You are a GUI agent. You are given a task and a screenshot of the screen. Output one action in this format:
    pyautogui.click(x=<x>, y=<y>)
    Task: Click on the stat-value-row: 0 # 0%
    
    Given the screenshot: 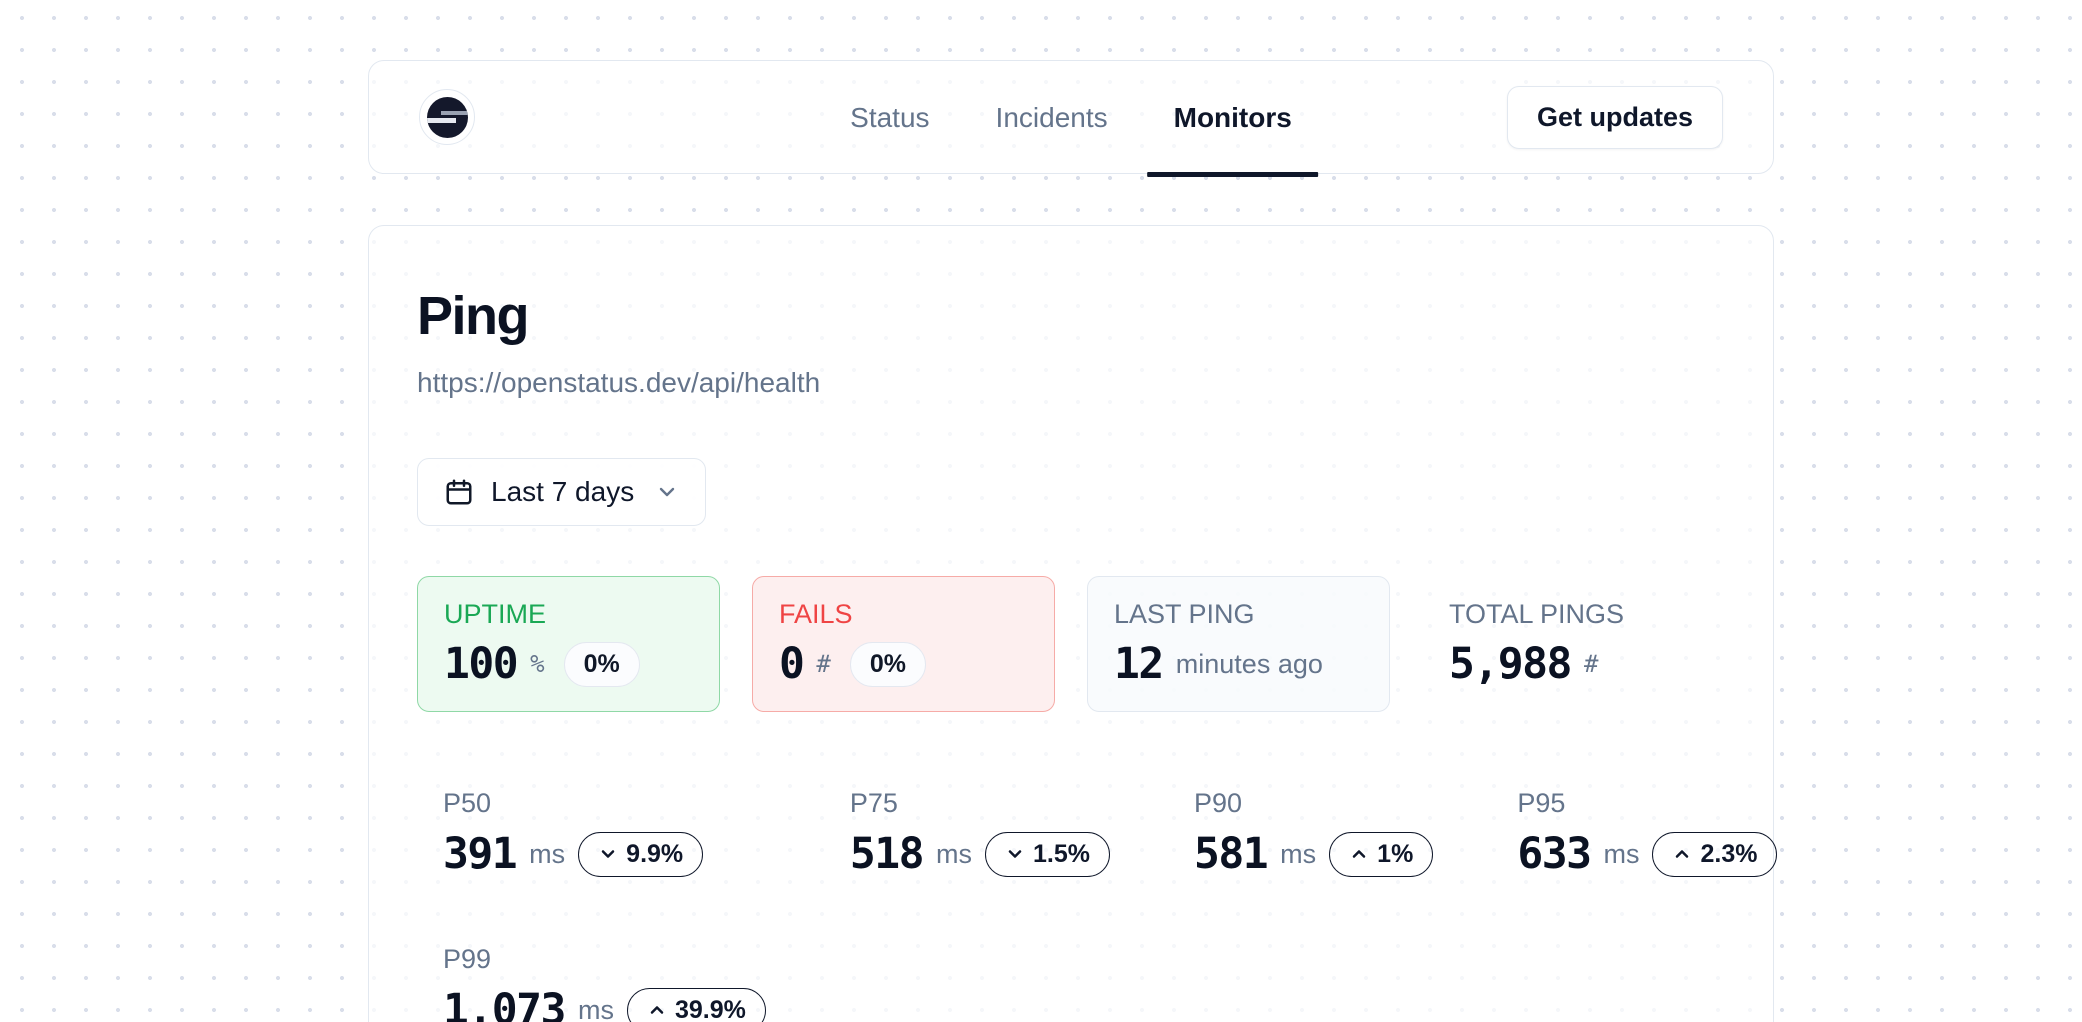 What is the action you would take?
    pyautogui.click(x=903, y=664)
    